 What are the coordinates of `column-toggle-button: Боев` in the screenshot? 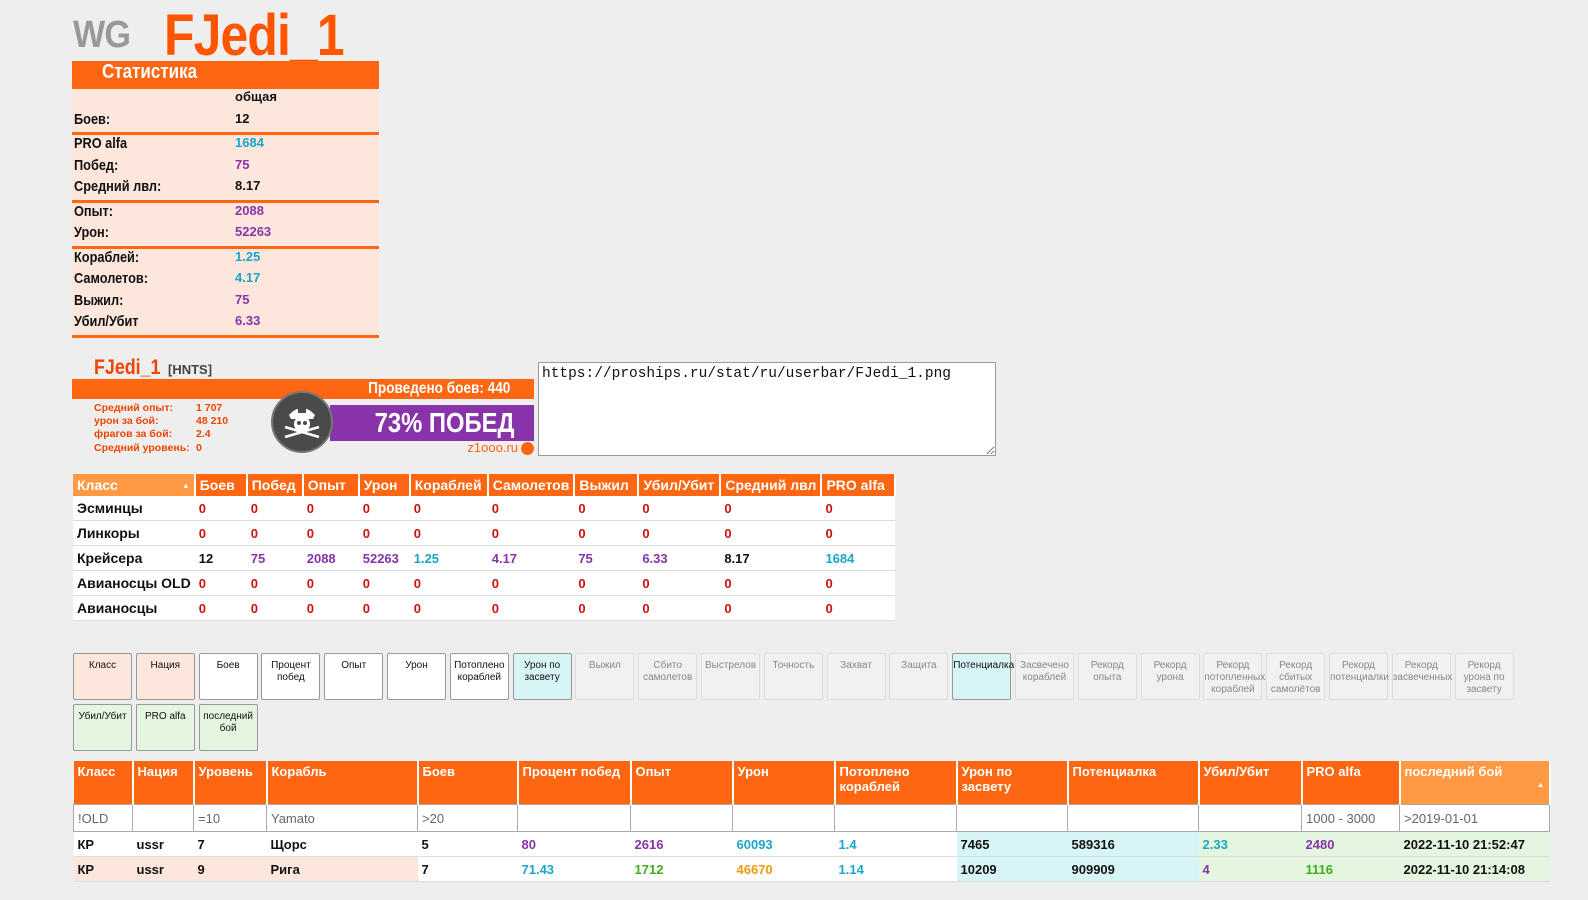 It's located at (228, 676).